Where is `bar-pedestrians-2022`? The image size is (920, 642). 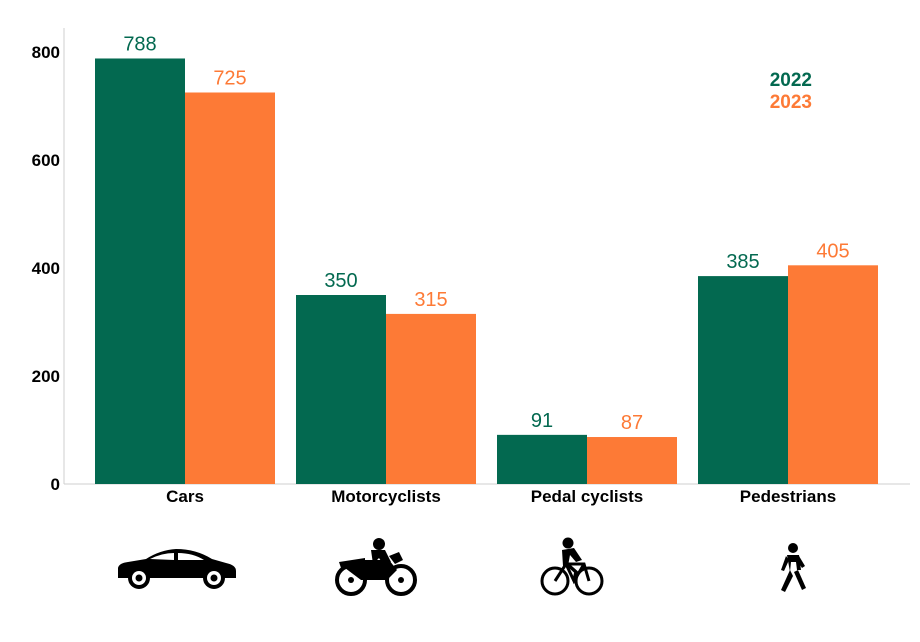 bar-pedestrians-2022 is located at coordinates (743, 380).